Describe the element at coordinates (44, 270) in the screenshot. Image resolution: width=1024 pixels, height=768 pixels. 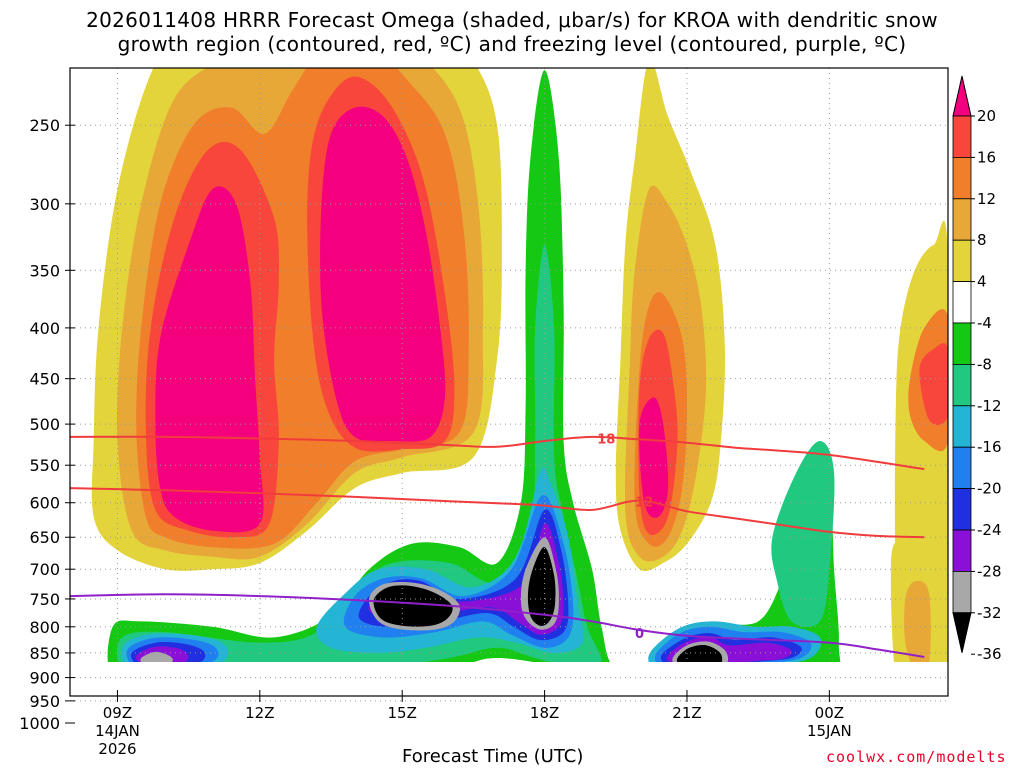
I see `y-tick-label: 350` at that location.